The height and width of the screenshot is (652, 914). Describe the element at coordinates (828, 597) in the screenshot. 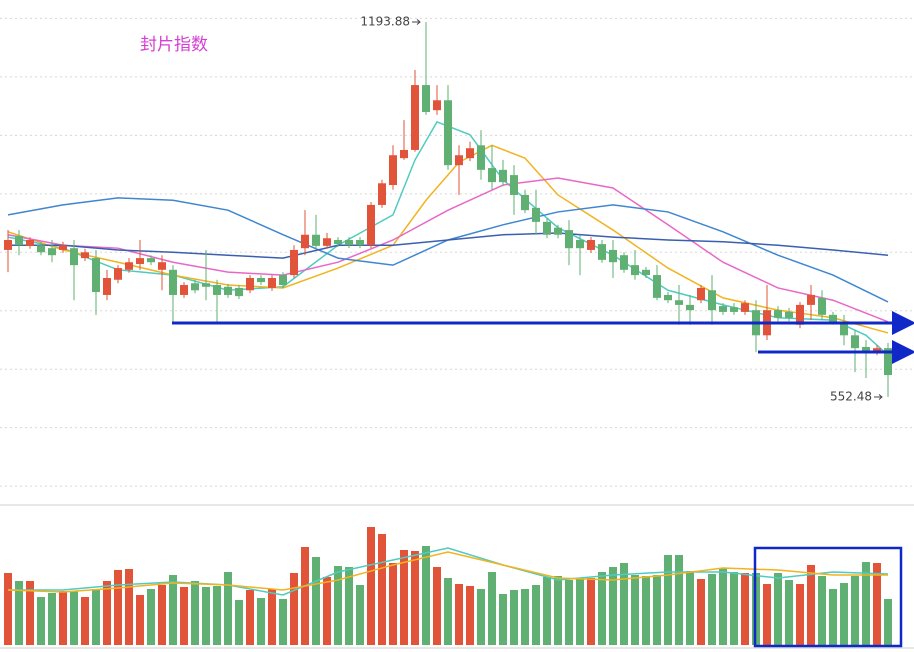

I see `annotation-box` at that location.